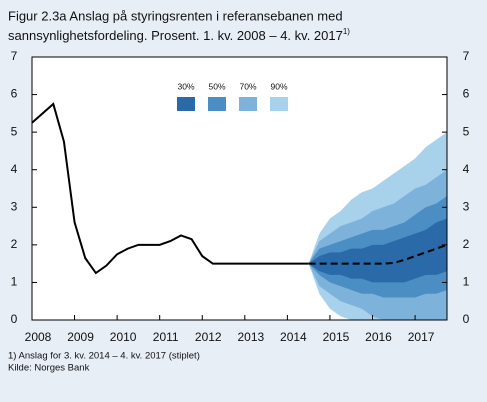 The height and width of the screenshot is (402, 487). I want to click on x-tick-label: 2016, so click(378, 337).